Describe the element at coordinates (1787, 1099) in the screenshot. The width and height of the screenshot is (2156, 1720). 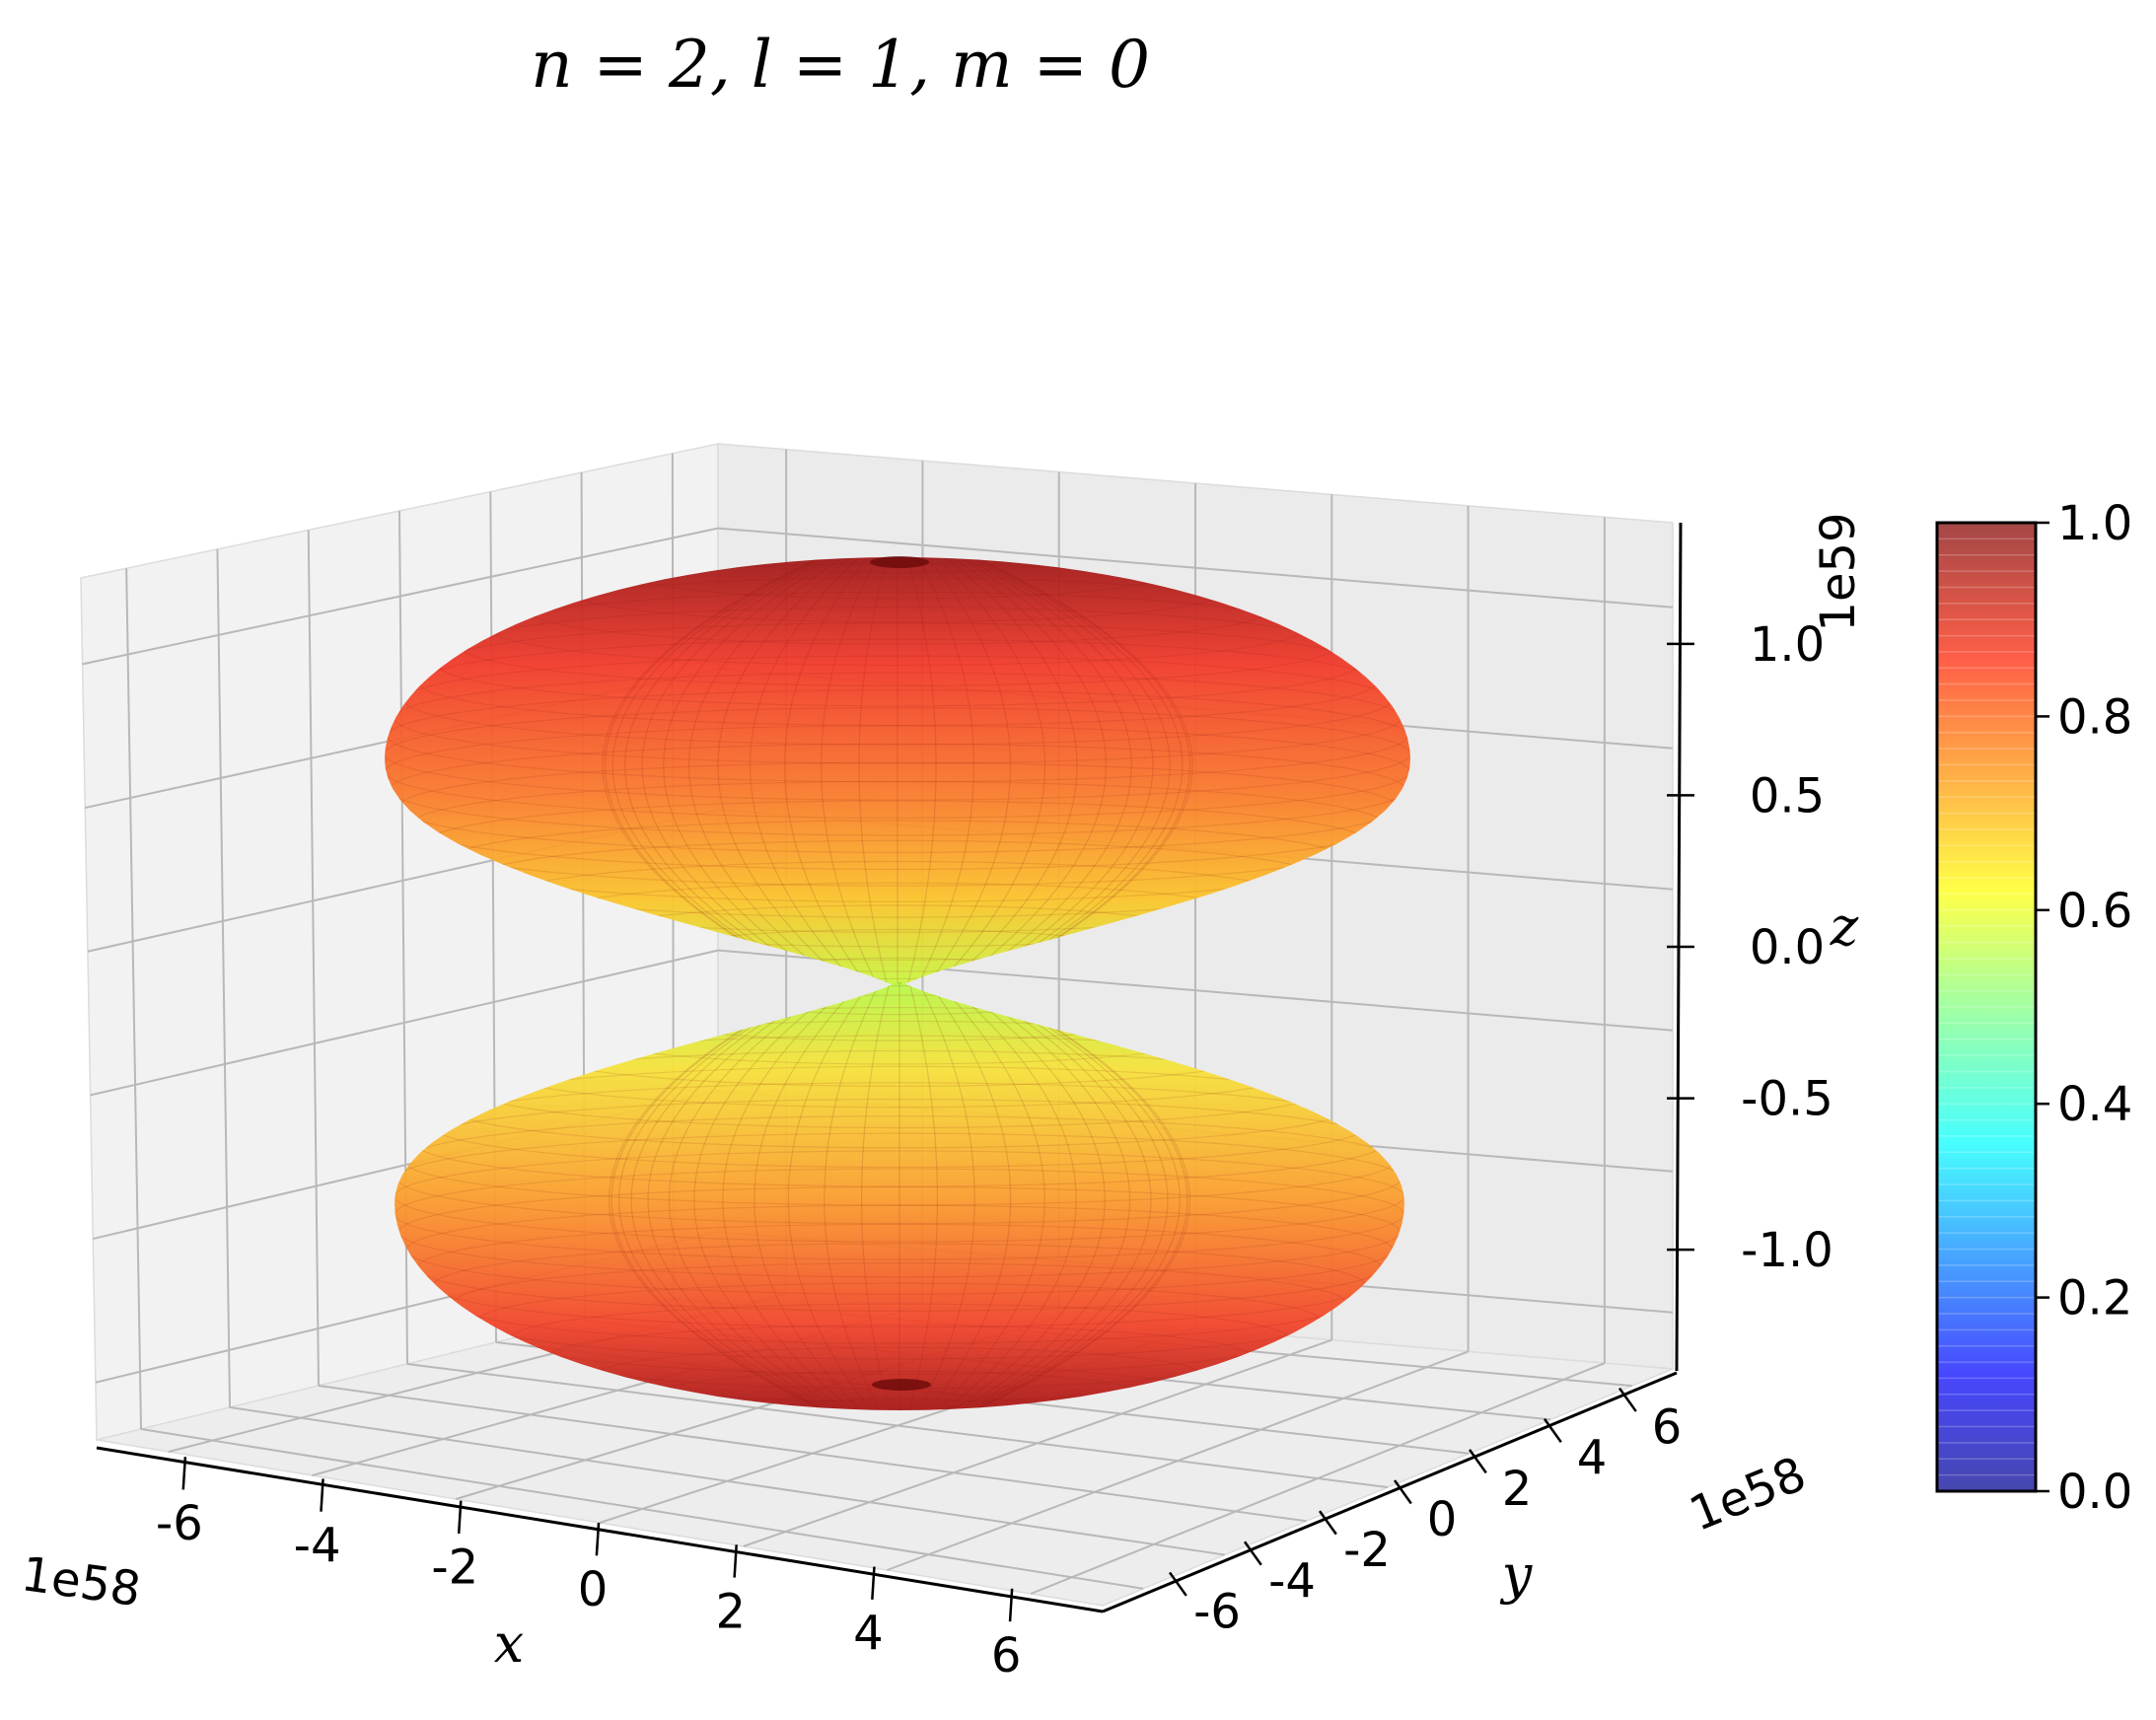
I see `z-tick-label: -0.5` at that location.